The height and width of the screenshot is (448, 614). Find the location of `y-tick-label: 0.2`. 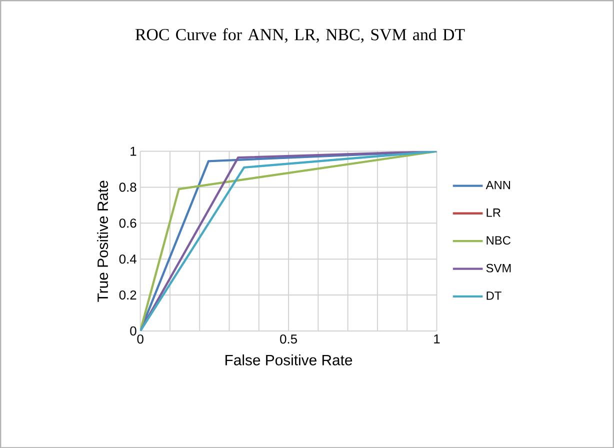

y-tick-label: 0.2 is located at coordinates (127, 295).